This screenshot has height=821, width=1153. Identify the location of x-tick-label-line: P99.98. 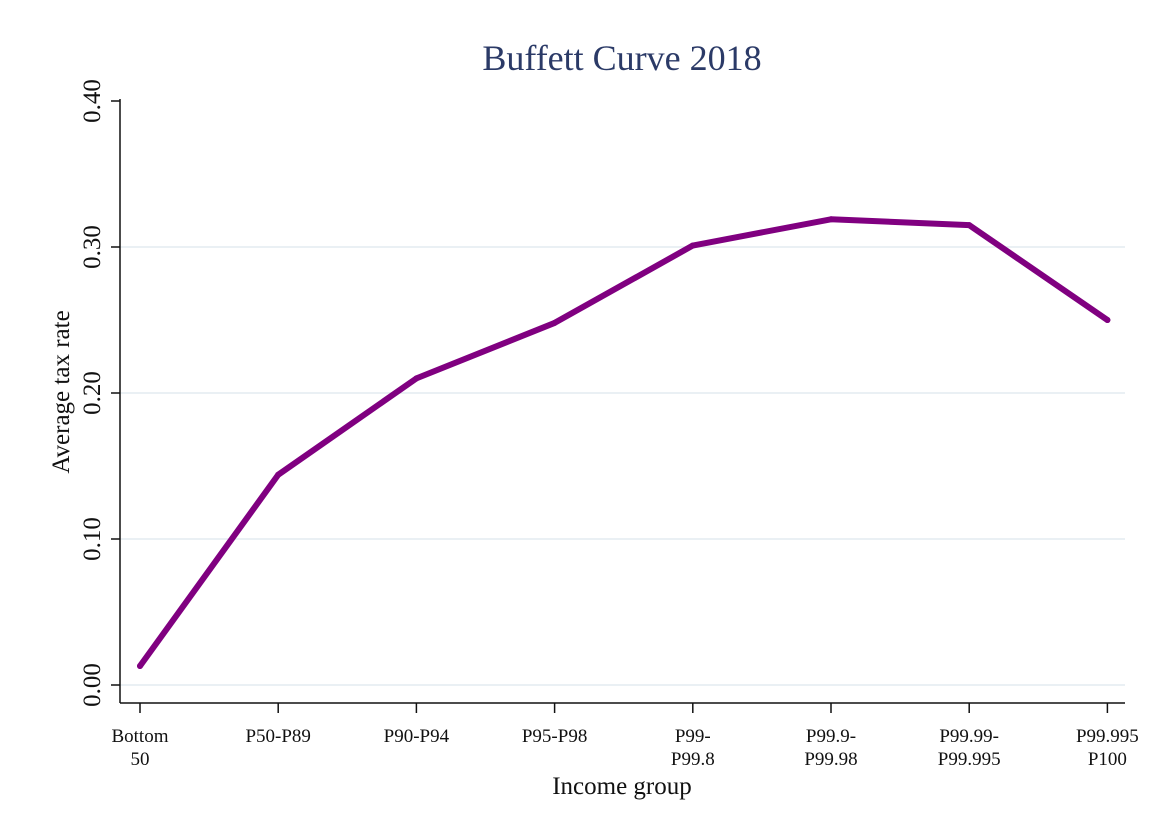
(830, 759).